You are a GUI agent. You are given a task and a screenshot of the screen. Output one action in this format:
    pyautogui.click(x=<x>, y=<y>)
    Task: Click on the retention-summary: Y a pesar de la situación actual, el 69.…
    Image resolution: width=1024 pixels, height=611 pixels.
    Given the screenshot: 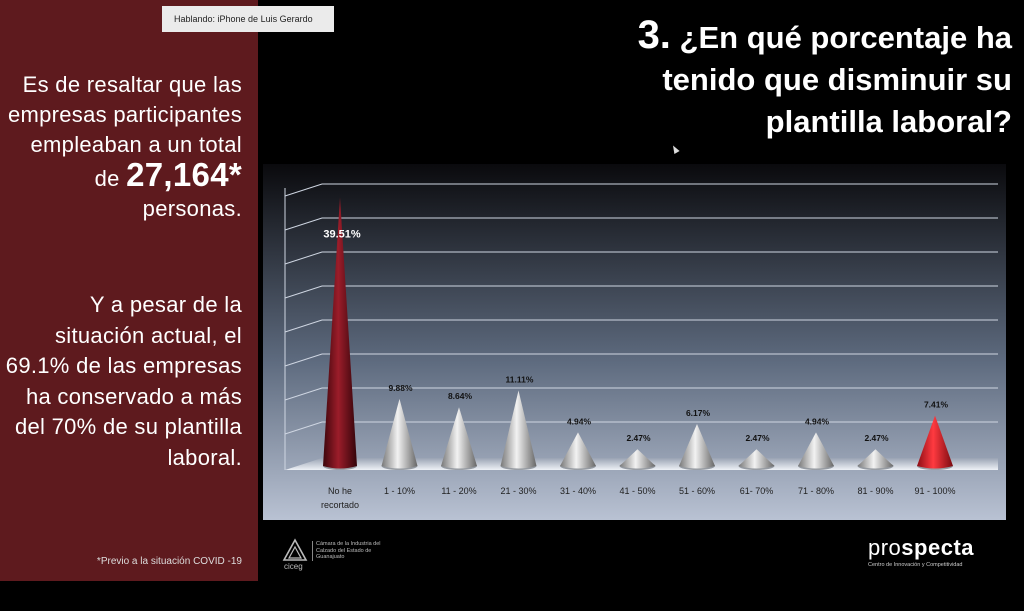 What is the action you would take?
    pyautogui.click(x=123, y=381)
    